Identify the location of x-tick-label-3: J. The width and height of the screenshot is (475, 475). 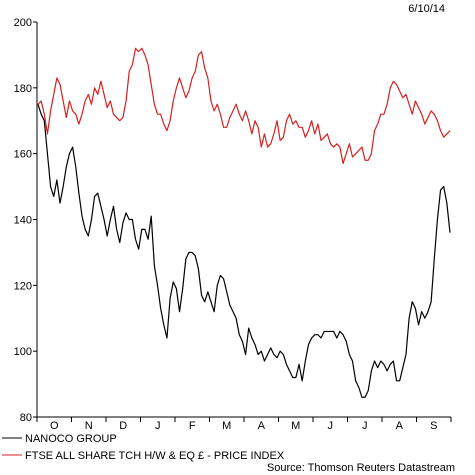
(158, 426).